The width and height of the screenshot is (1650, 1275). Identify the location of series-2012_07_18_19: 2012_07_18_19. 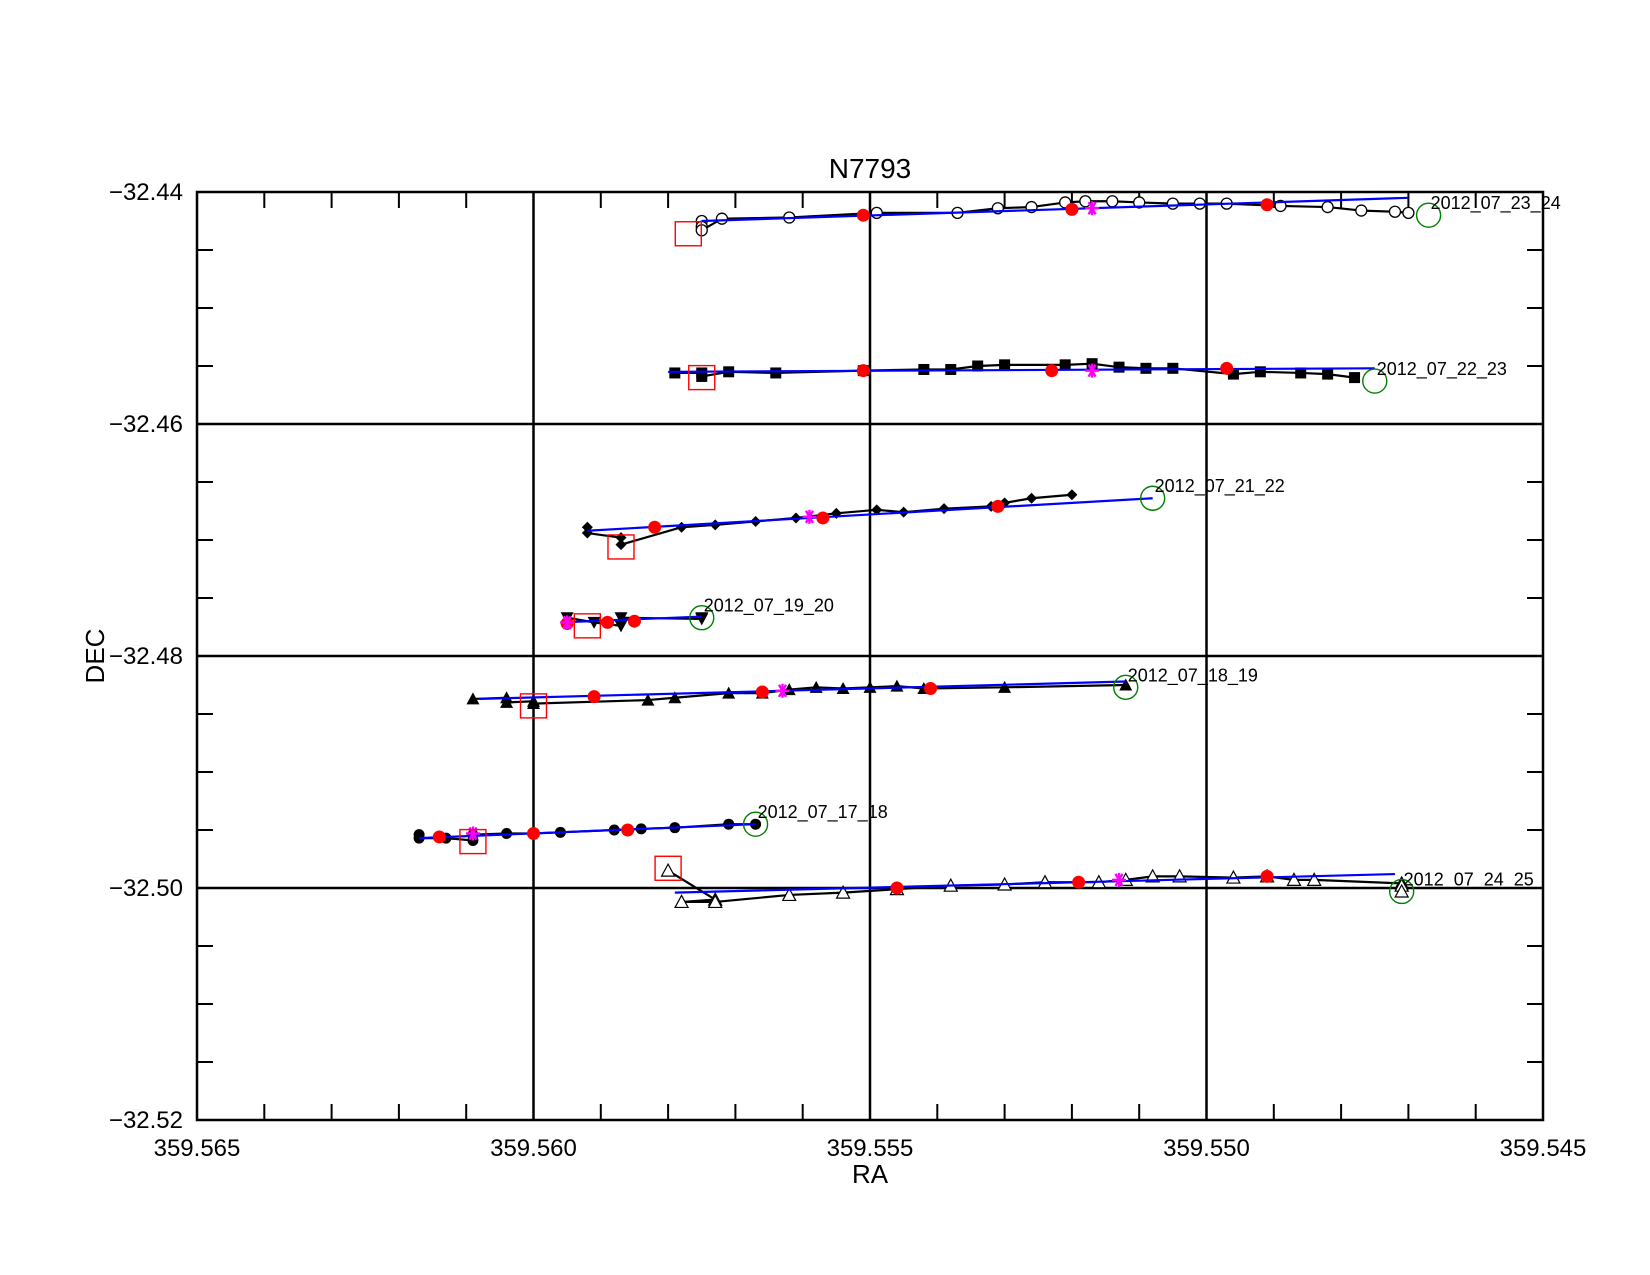
(862, 692).